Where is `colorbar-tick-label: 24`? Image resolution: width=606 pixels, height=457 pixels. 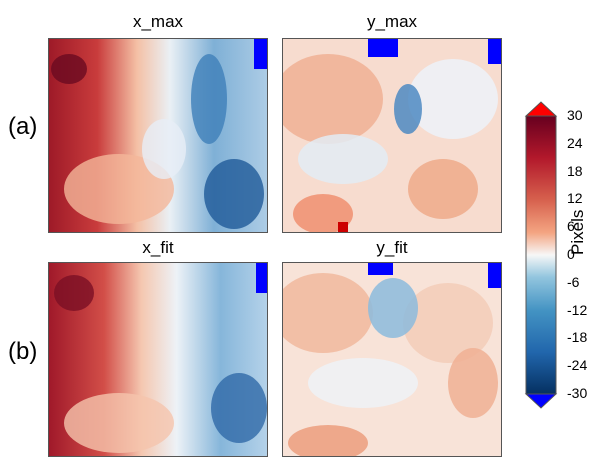 colorbar-tick-label: 24 is located at coordinates (575, 142).